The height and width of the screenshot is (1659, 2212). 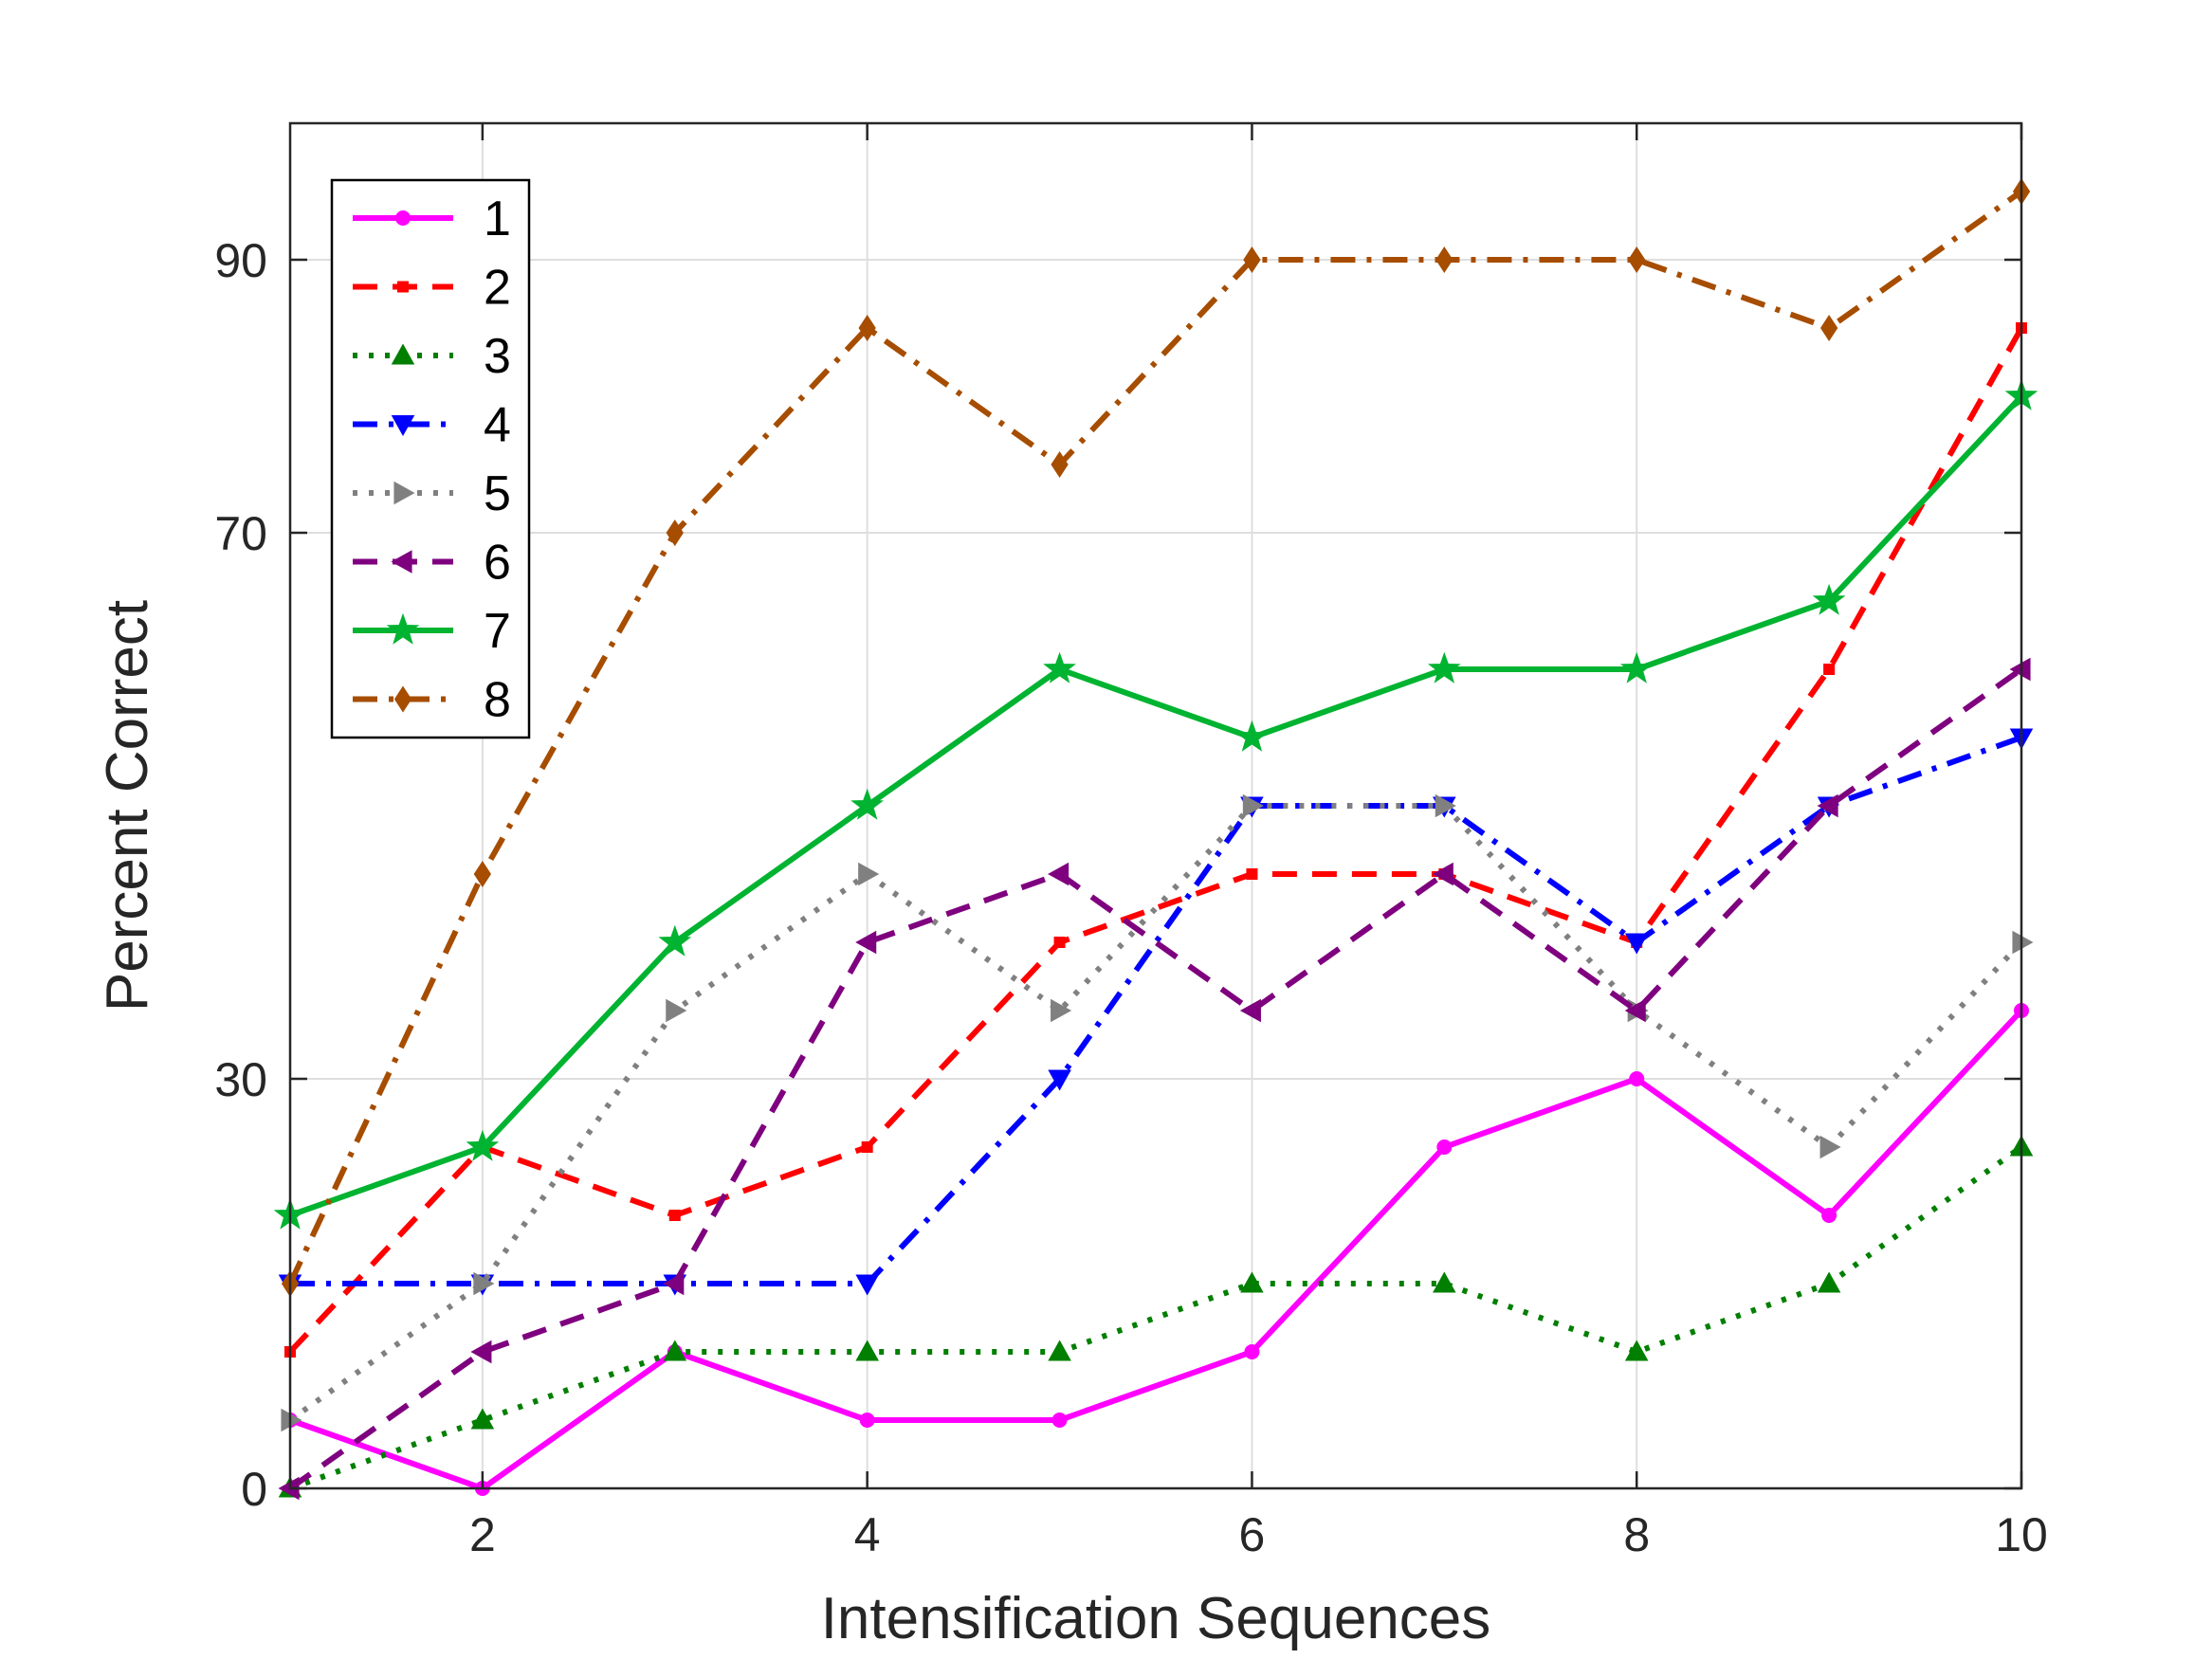 I want to click on legend-item-2: 2, so click(x=432, y=288).